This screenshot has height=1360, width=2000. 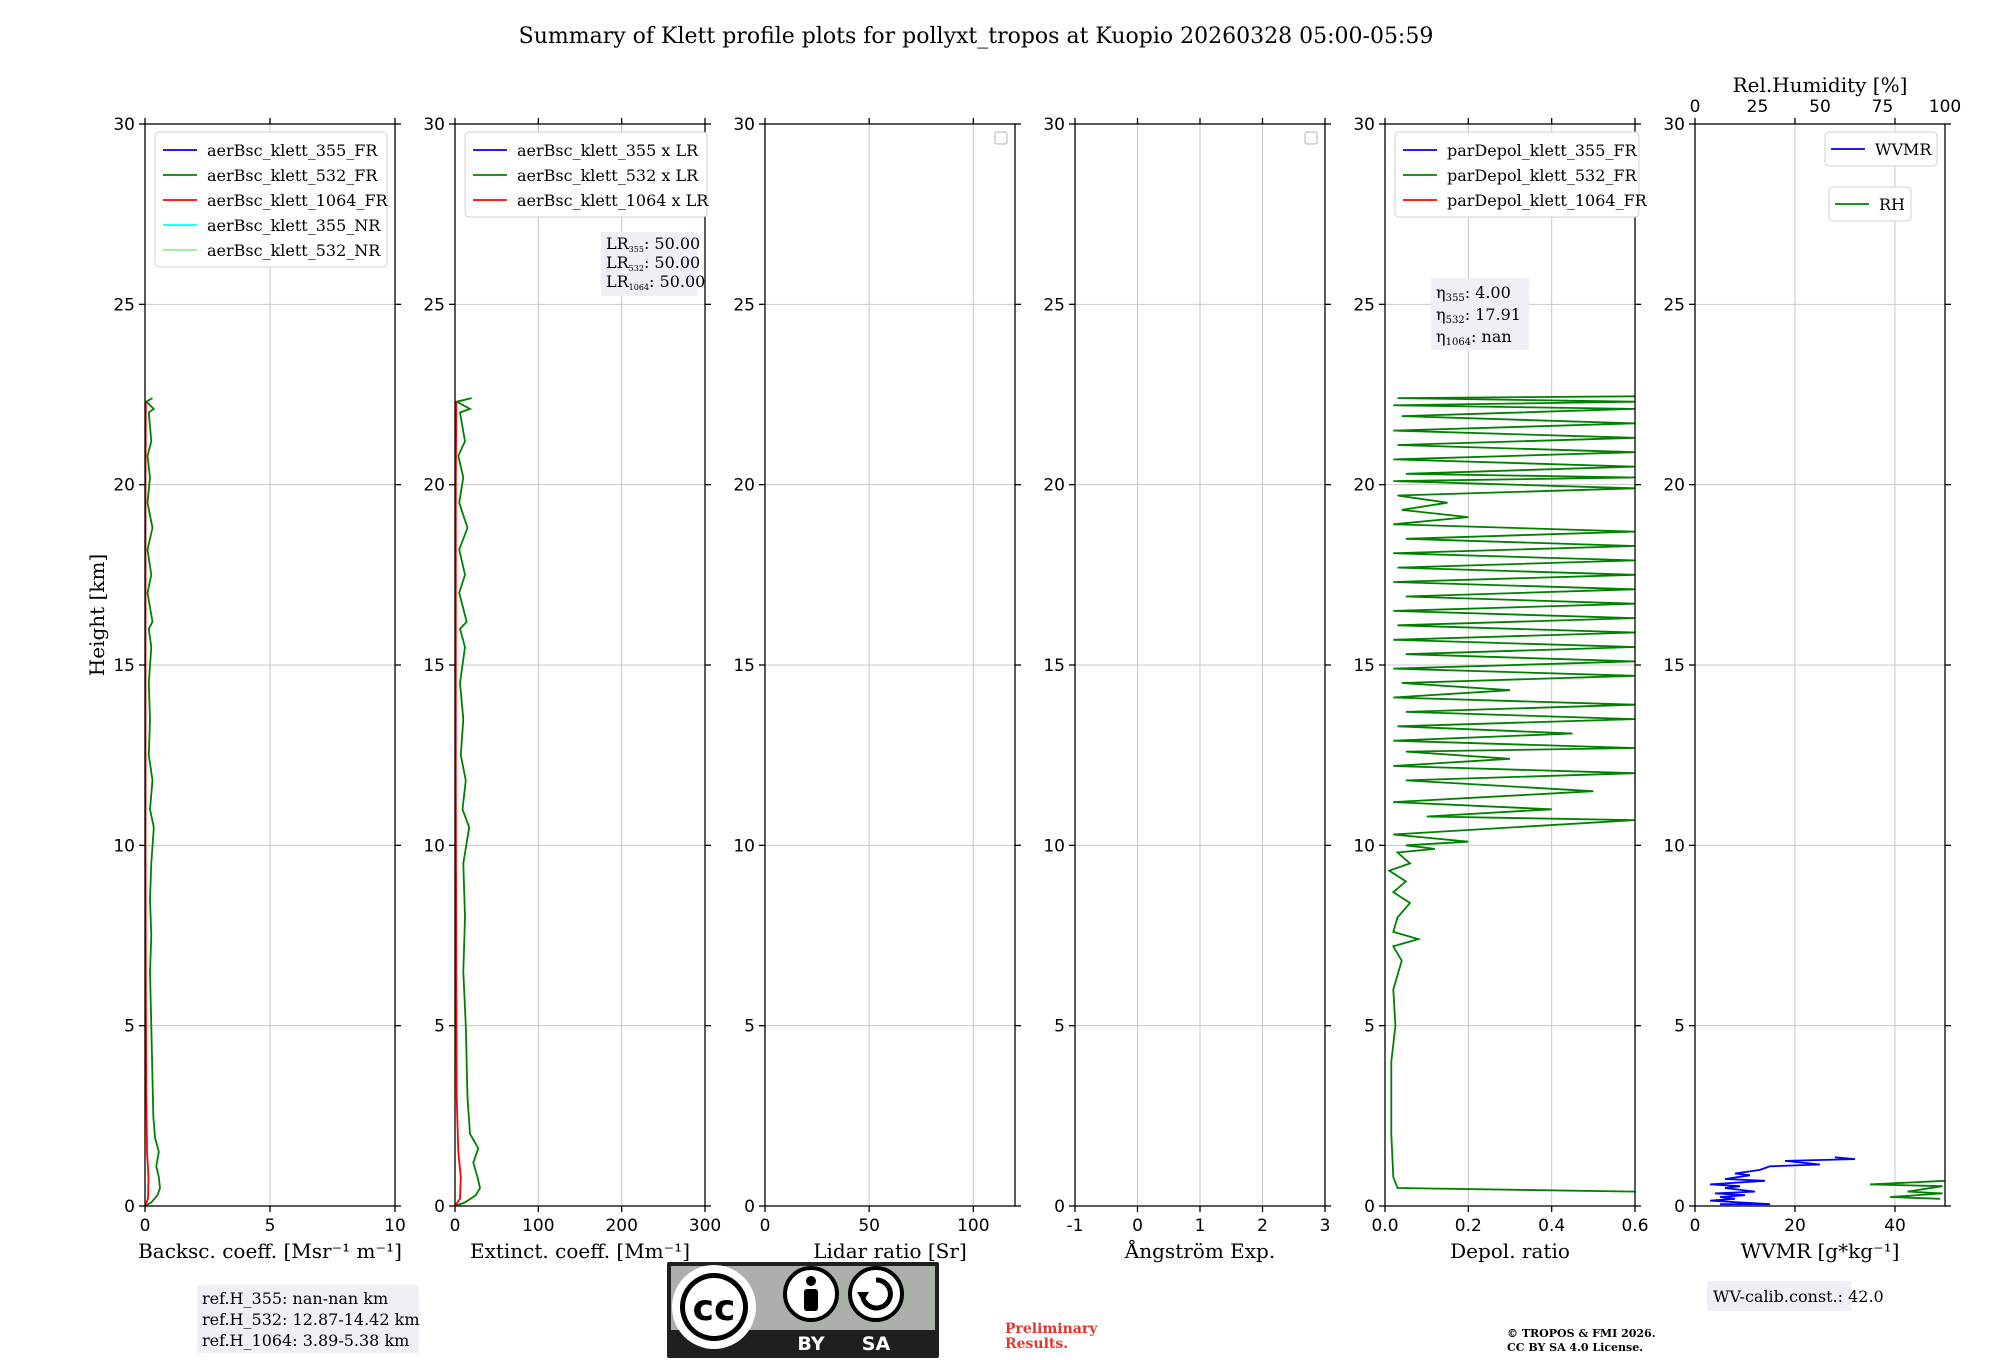 I want to click on lr-line: LR532: 50.00, so click(x=653, y=263).